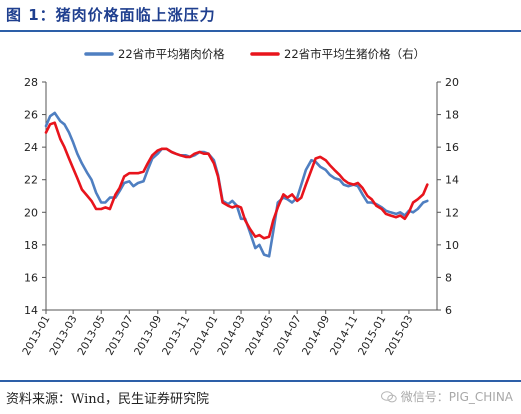 The height and width of the screenshot is (414, 521). What do you see at coordinates (354, 54) in the screenshot?
I see `legend-hog-price-label: 22省市平均生猪价格（右）` at bounding box center [354, 54].